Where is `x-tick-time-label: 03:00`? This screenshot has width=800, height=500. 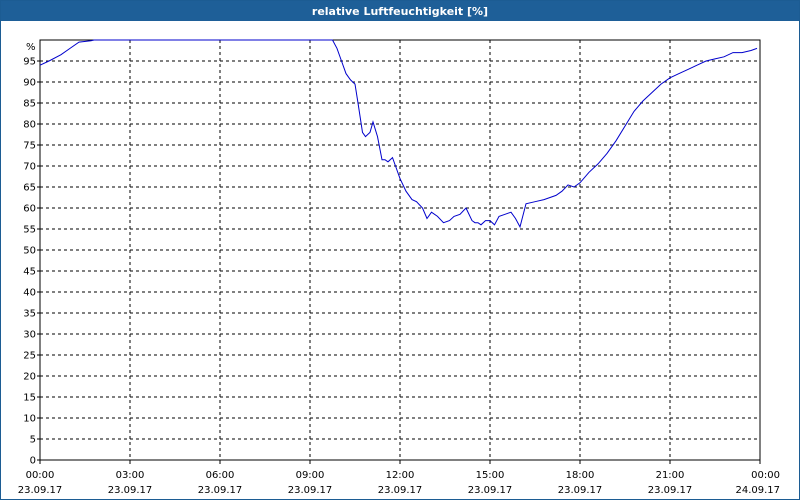
x-tick-time-label: 03:00 is located at coordinates (130, 475).